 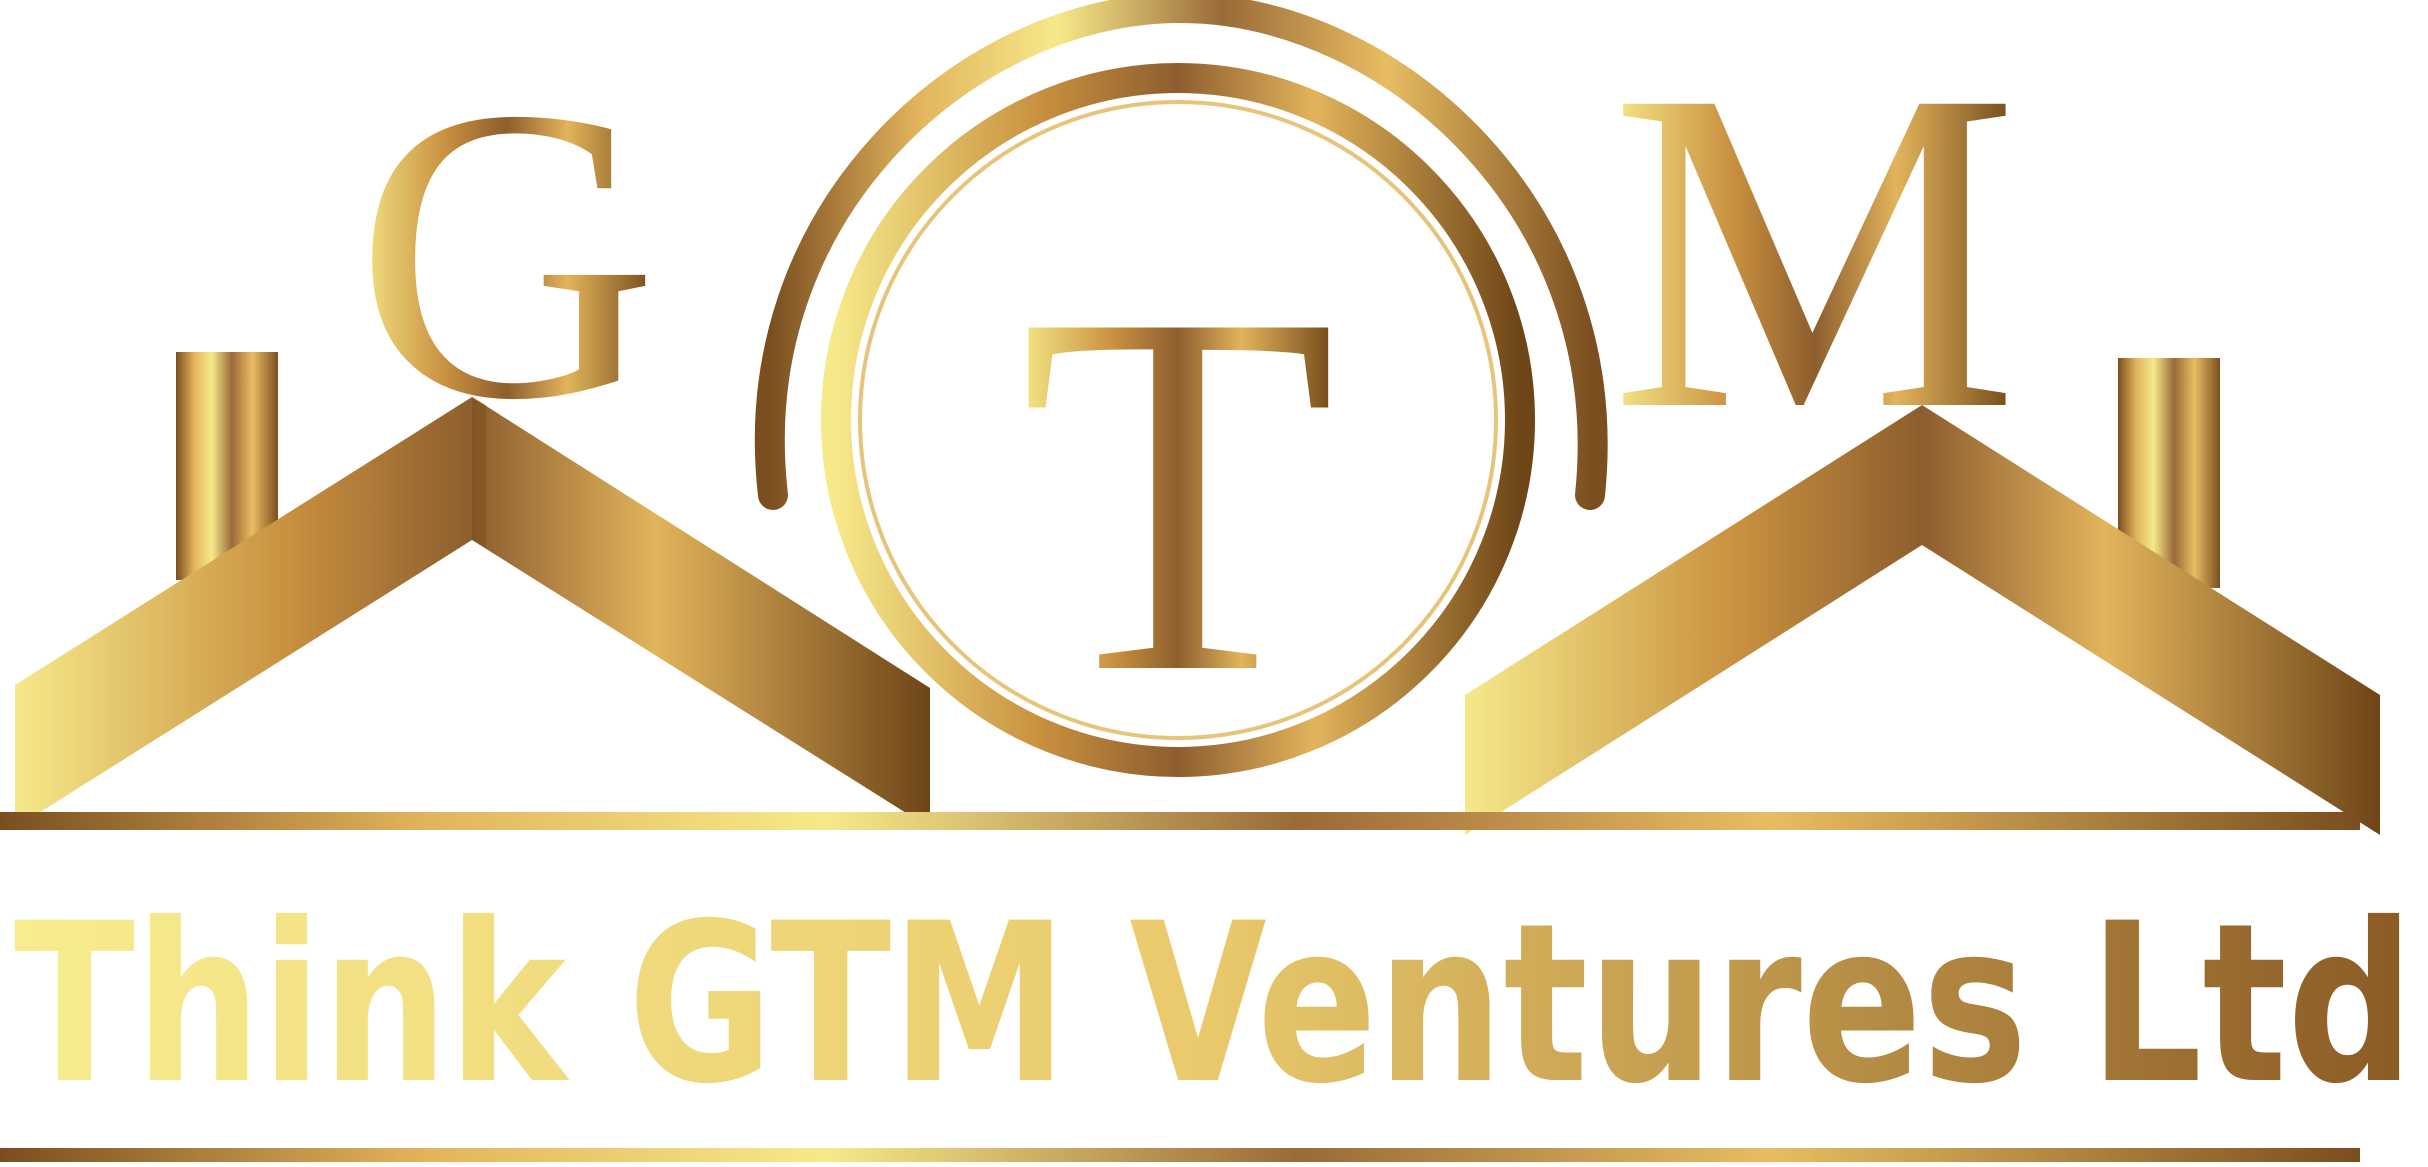 What do you see at coordinates (479, 472) in the screenshot?
I see `left-roof-shade` at bounding box center [479, 472].